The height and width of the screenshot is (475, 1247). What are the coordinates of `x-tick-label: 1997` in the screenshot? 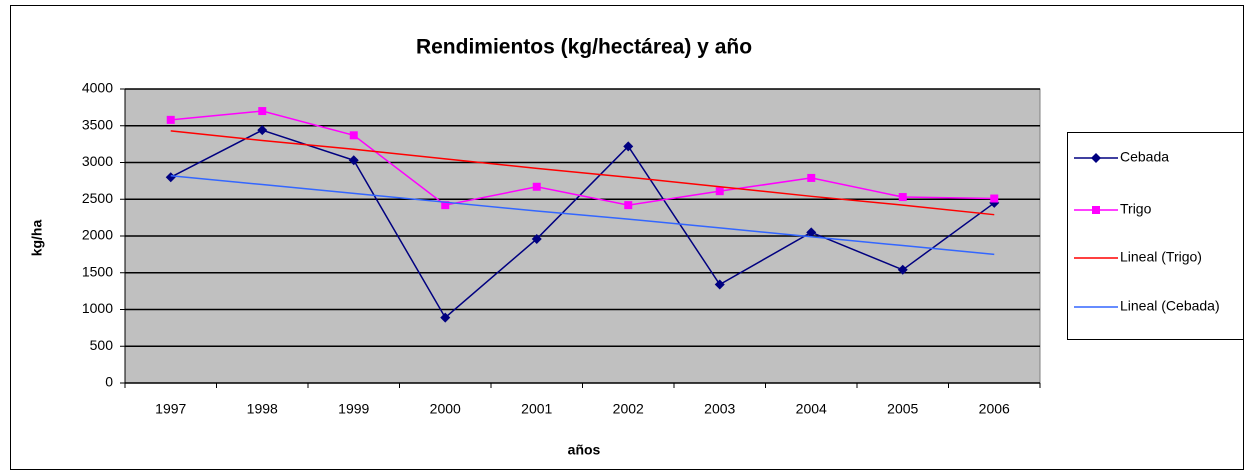 It's located at (170, 409).